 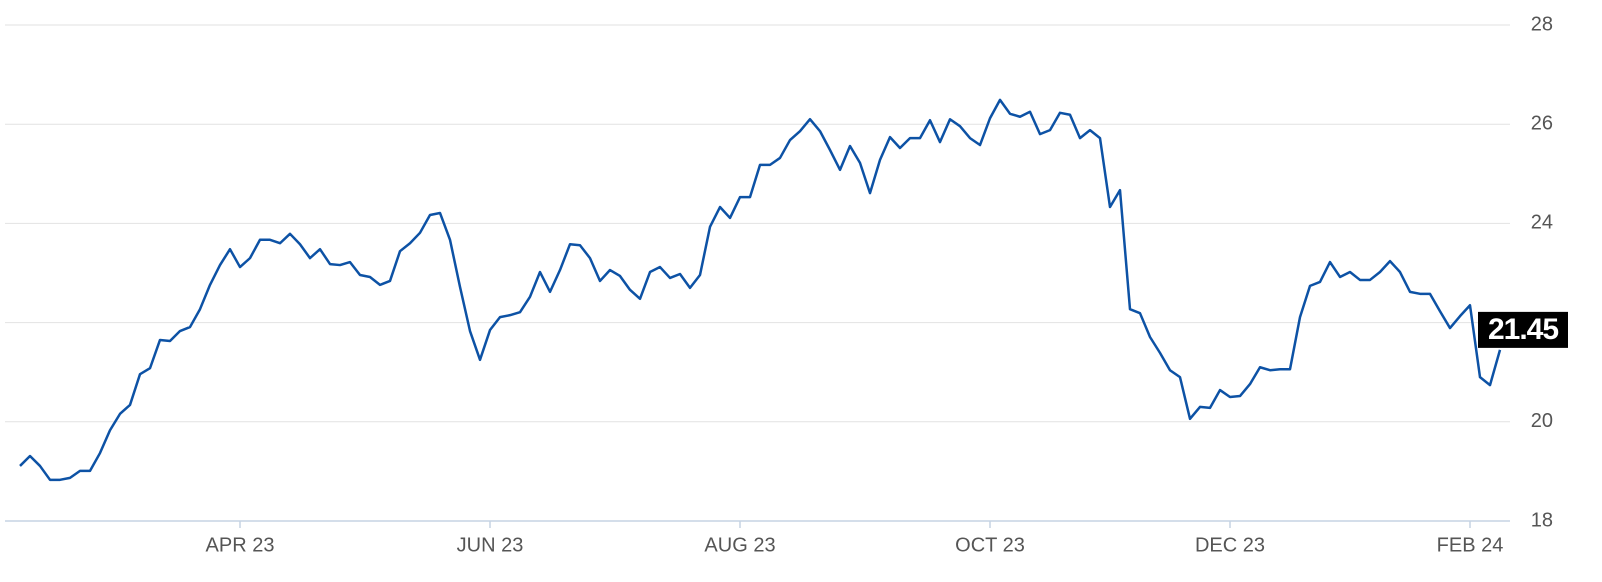 I want to click on x-tick-label: AUG 23, so click(x=739, y=545).